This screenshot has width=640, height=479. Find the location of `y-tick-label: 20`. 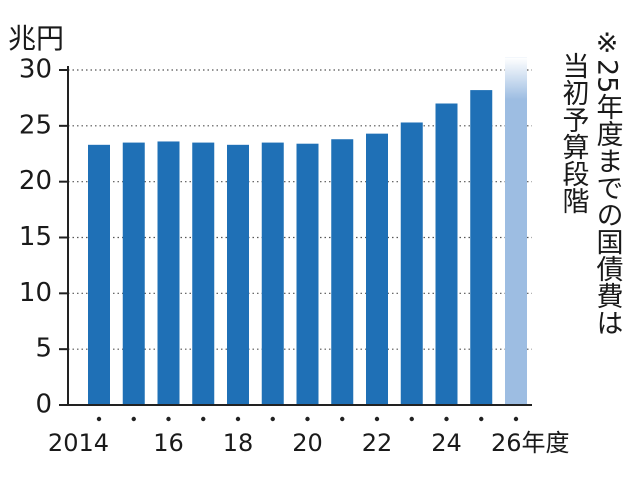

y-tick-label: 20 is located at coordinates (35, 181).